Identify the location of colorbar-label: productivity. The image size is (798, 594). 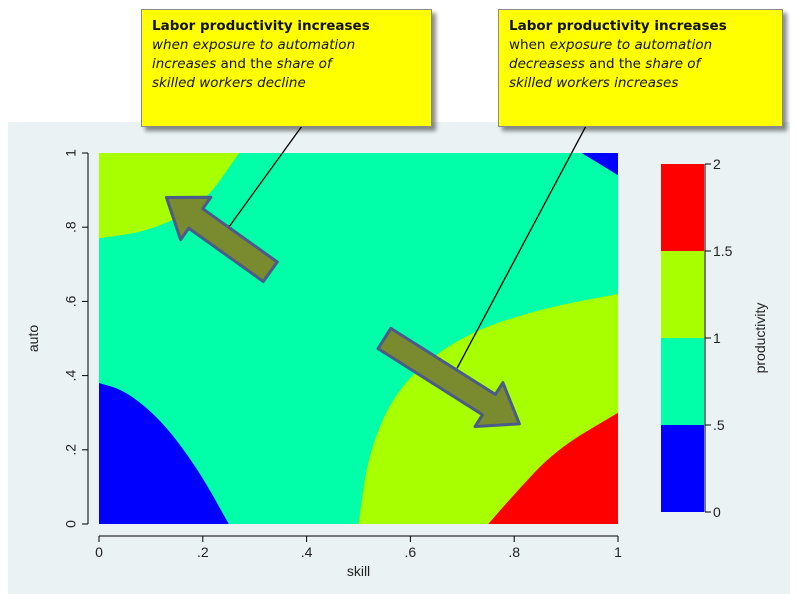
(760, 338).